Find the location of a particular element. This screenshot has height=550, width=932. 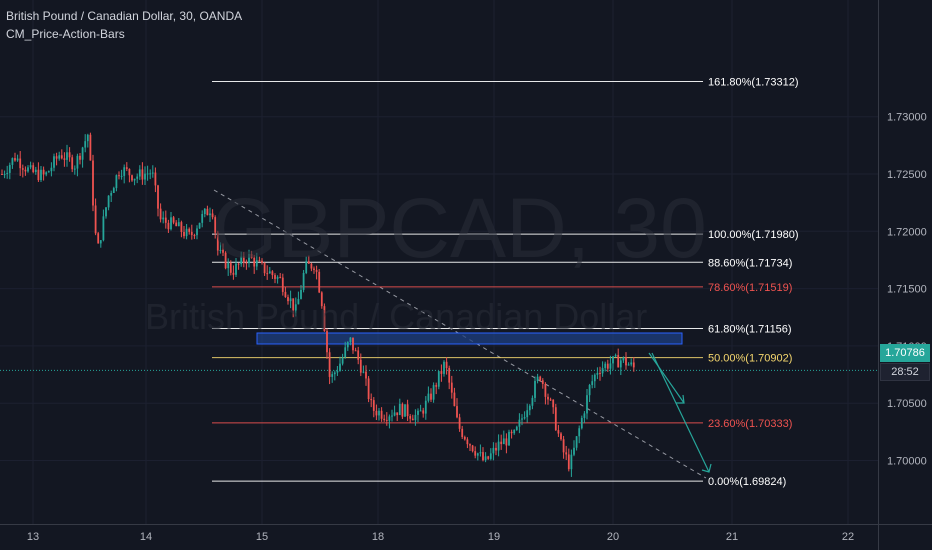

projection-arrow-short is located at coordinates (666, 378).